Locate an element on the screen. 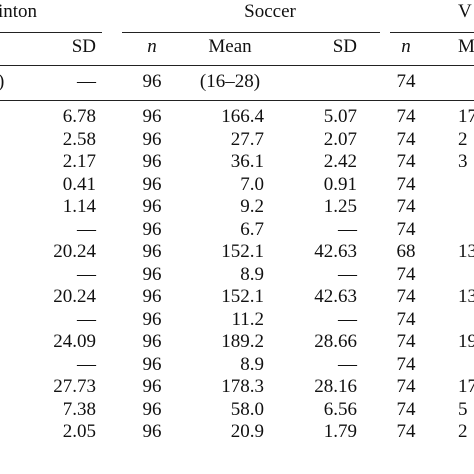  cell: 2.58 is located at coordinates (79, 139).